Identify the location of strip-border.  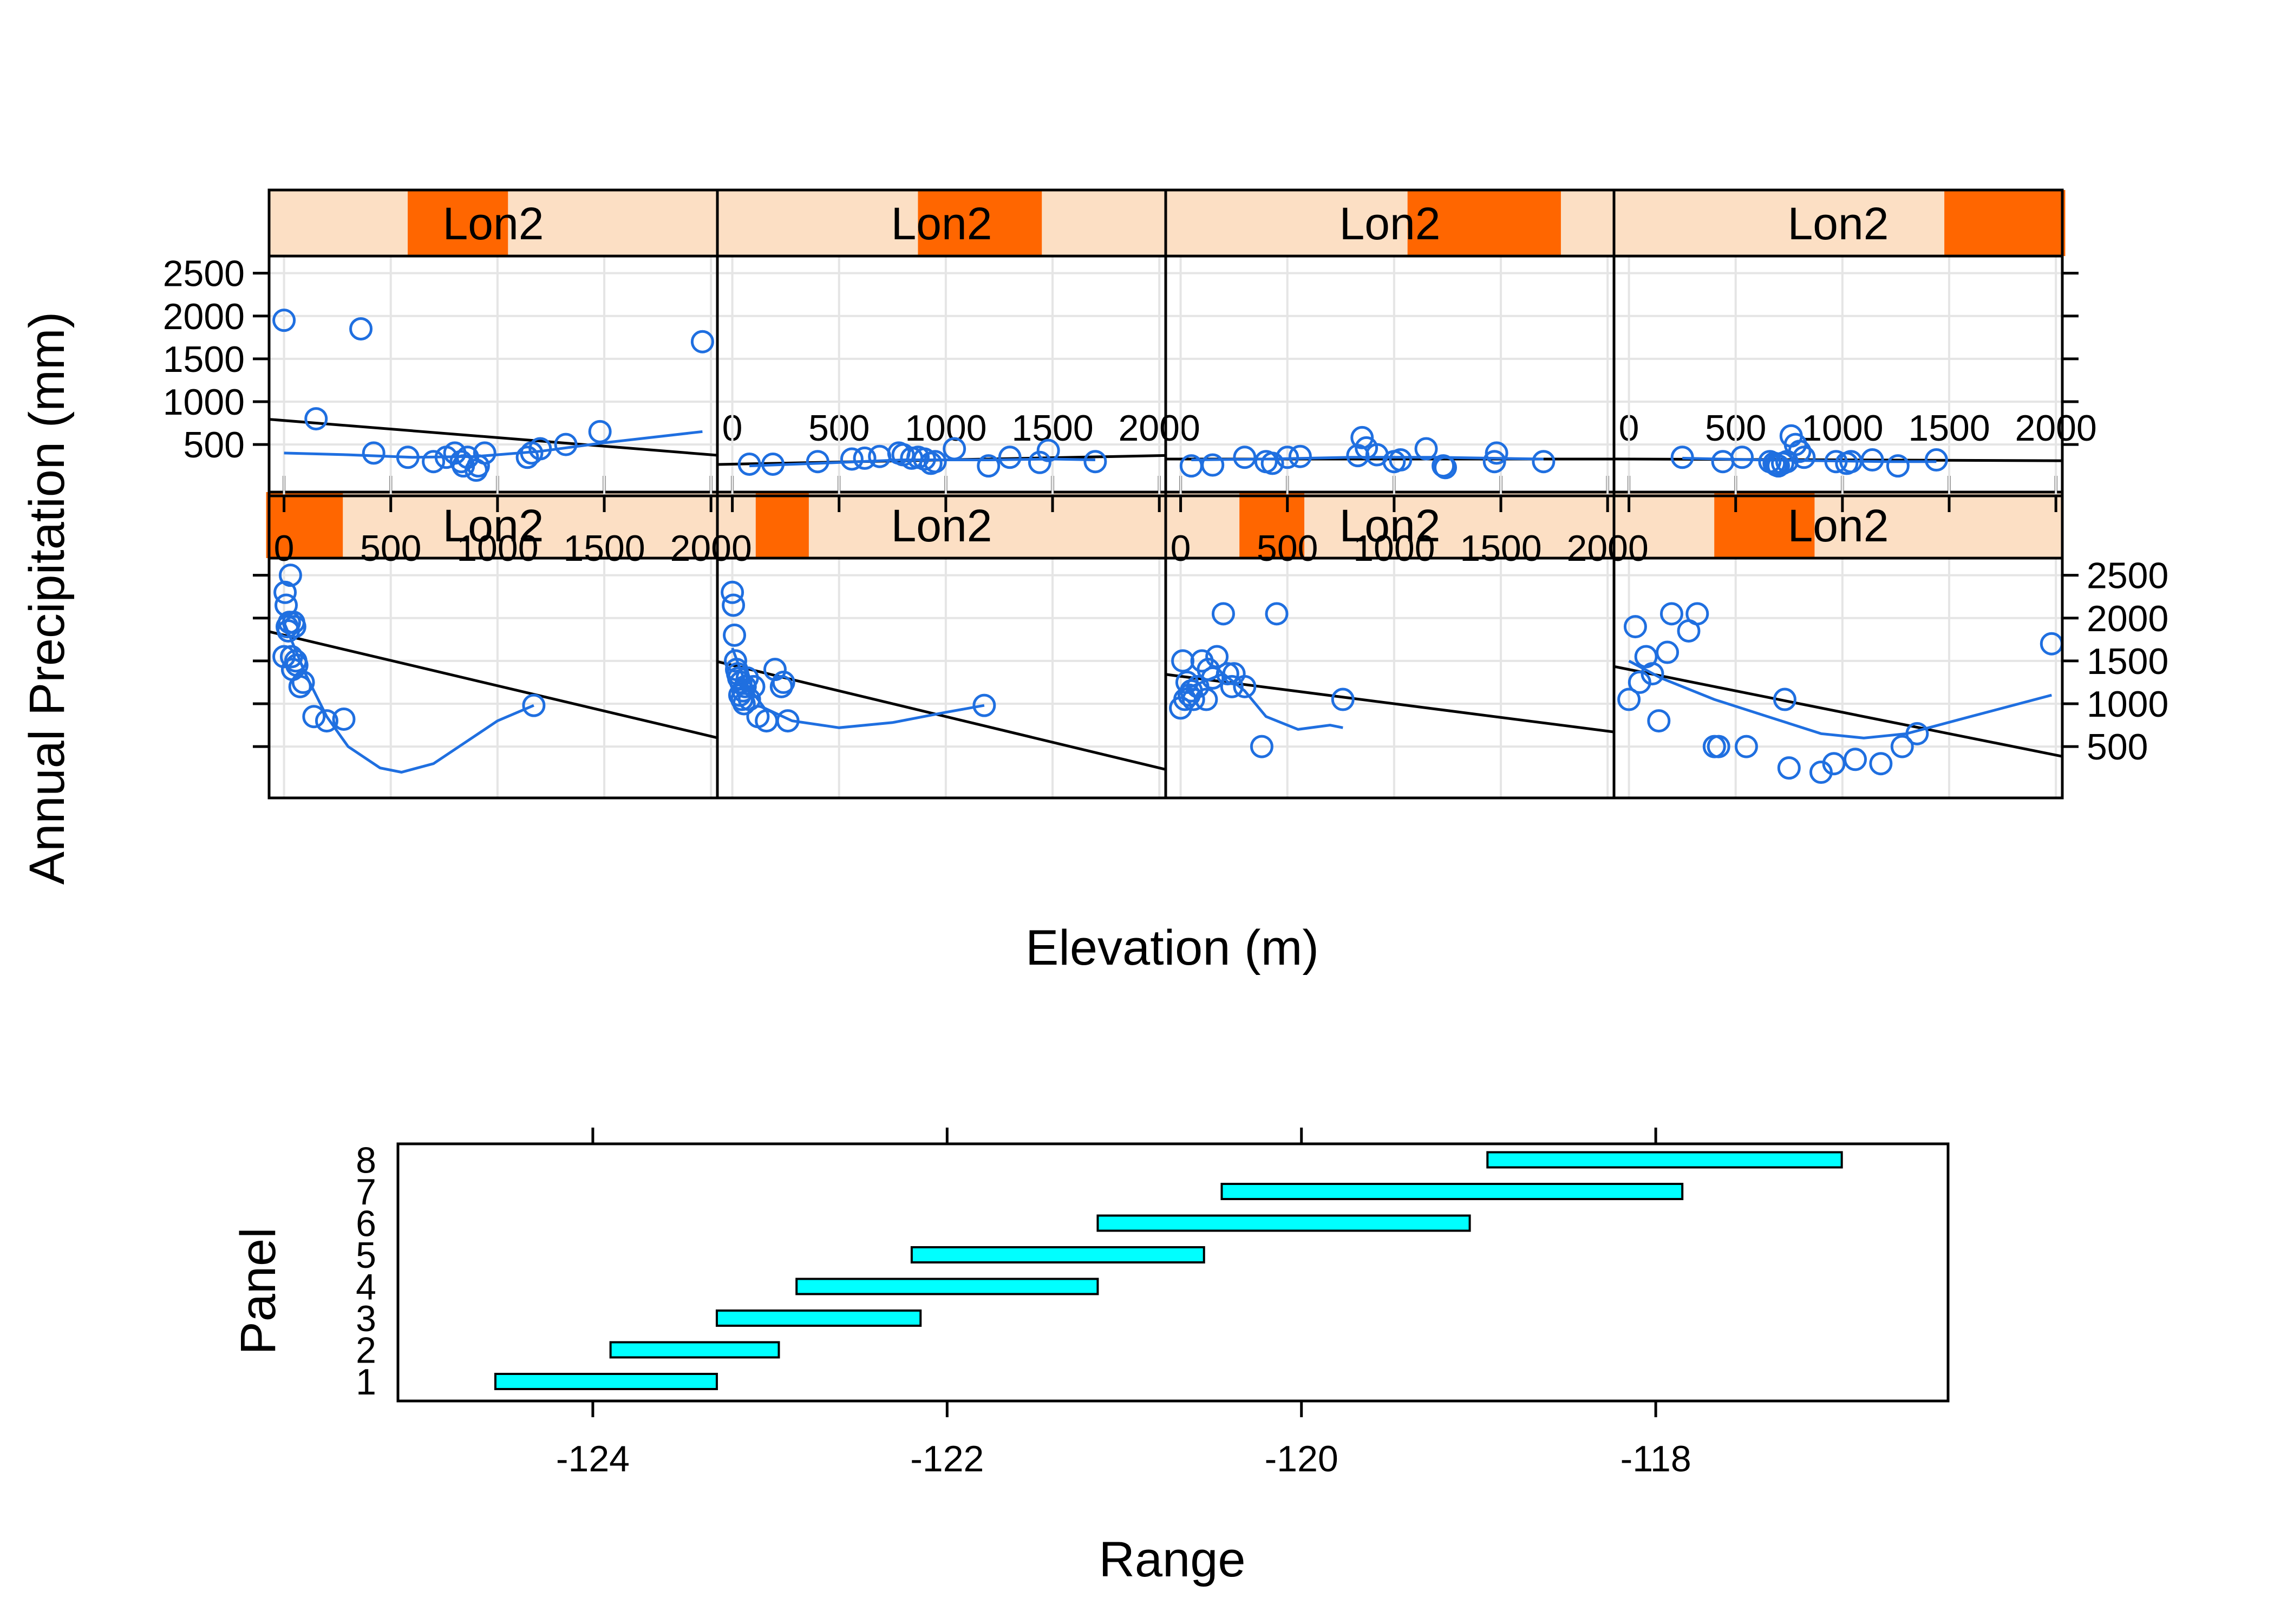
(1838, 525).